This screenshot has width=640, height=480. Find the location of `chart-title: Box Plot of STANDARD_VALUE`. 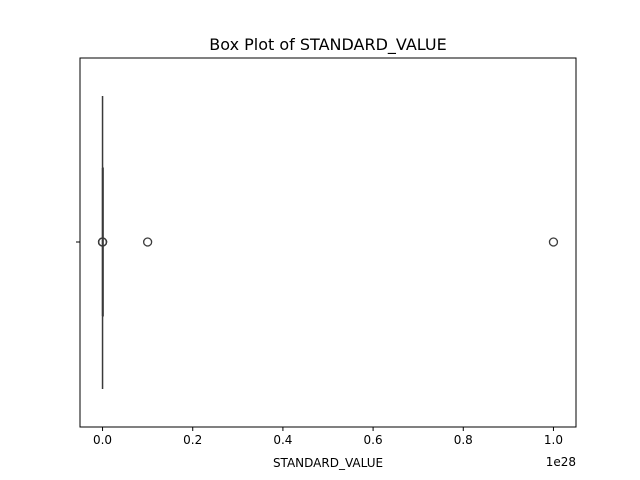

chart-title: Box Plot of STANDARD_VALUE is located at coordinates (327, 45).